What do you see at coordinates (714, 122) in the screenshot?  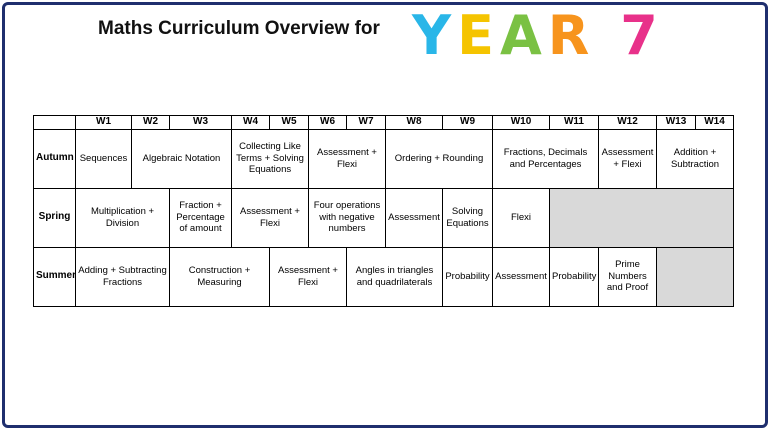 I see `week-header: W14` at bounding box center [714, 122].